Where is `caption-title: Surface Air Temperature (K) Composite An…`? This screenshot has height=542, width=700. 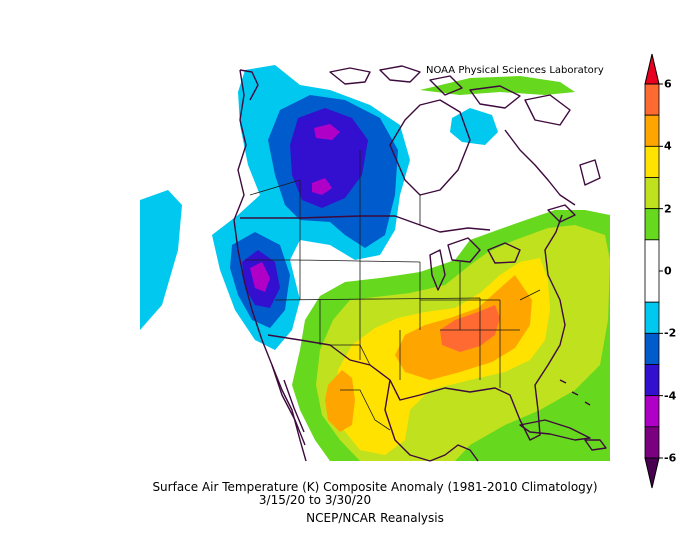 caption-title: Surface Air Temperature (K) Composite An… is located at coordinates (375, 487).